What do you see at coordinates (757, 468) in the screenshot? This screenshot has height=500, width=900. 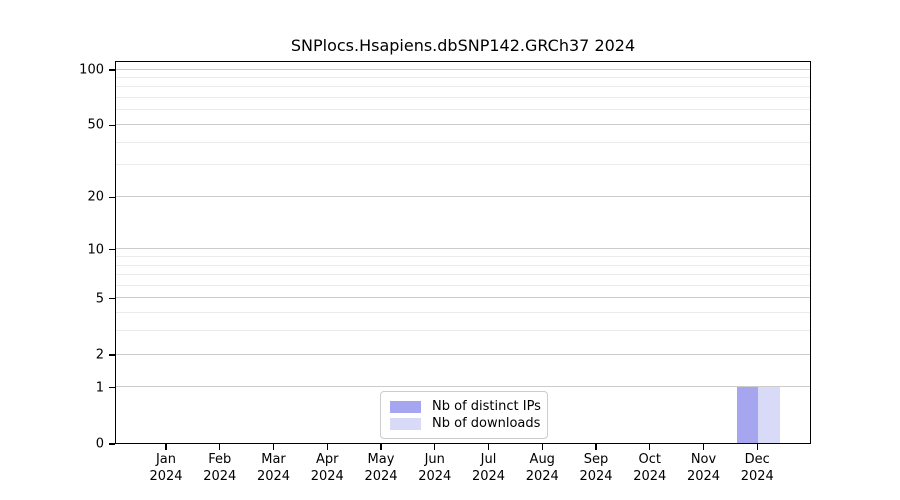 I see `xtick-label-dec: Dec 2024` at bounding box center [757, 468].